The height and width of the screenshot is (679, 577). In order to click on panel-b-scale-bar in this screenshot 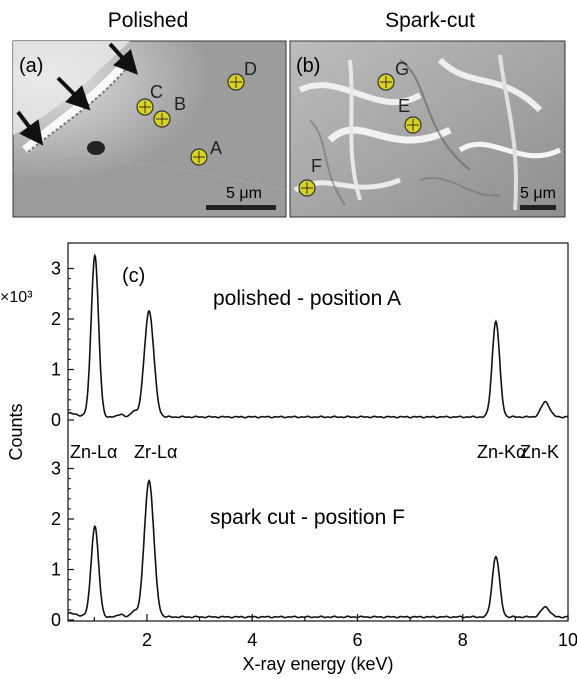, I will do `click(538, 207)`.